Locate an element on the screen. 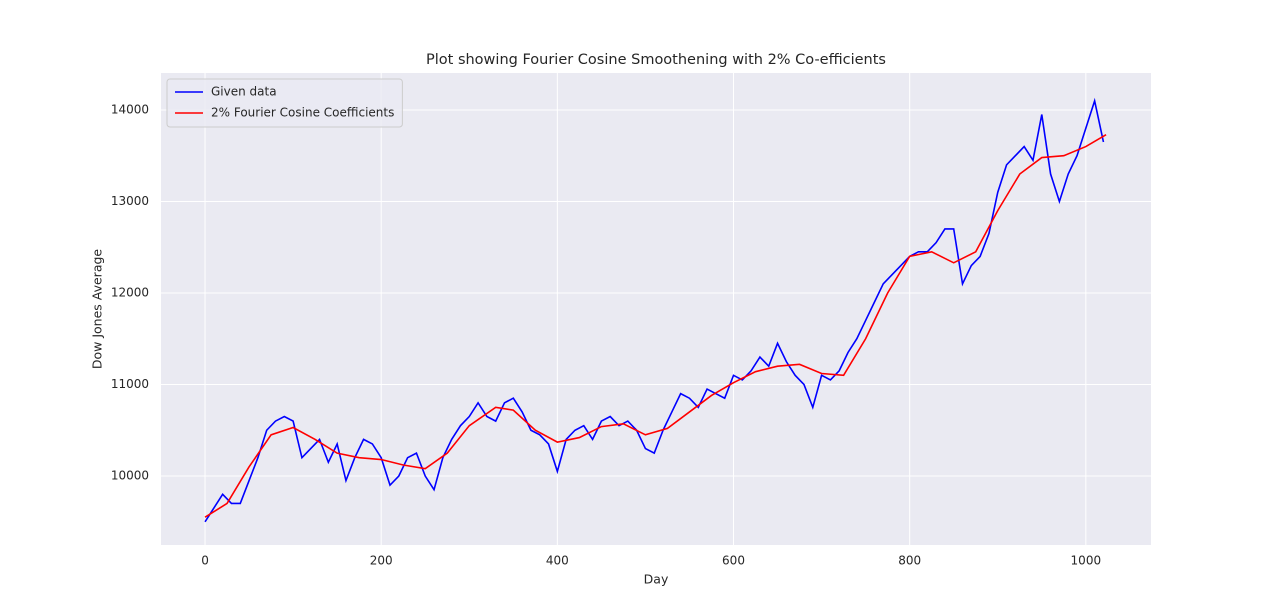 The width and height of the screenshot is (1280, 612). legend-label: 2% Fourier Cosine Coefficients is located at coordinates (302, 113).